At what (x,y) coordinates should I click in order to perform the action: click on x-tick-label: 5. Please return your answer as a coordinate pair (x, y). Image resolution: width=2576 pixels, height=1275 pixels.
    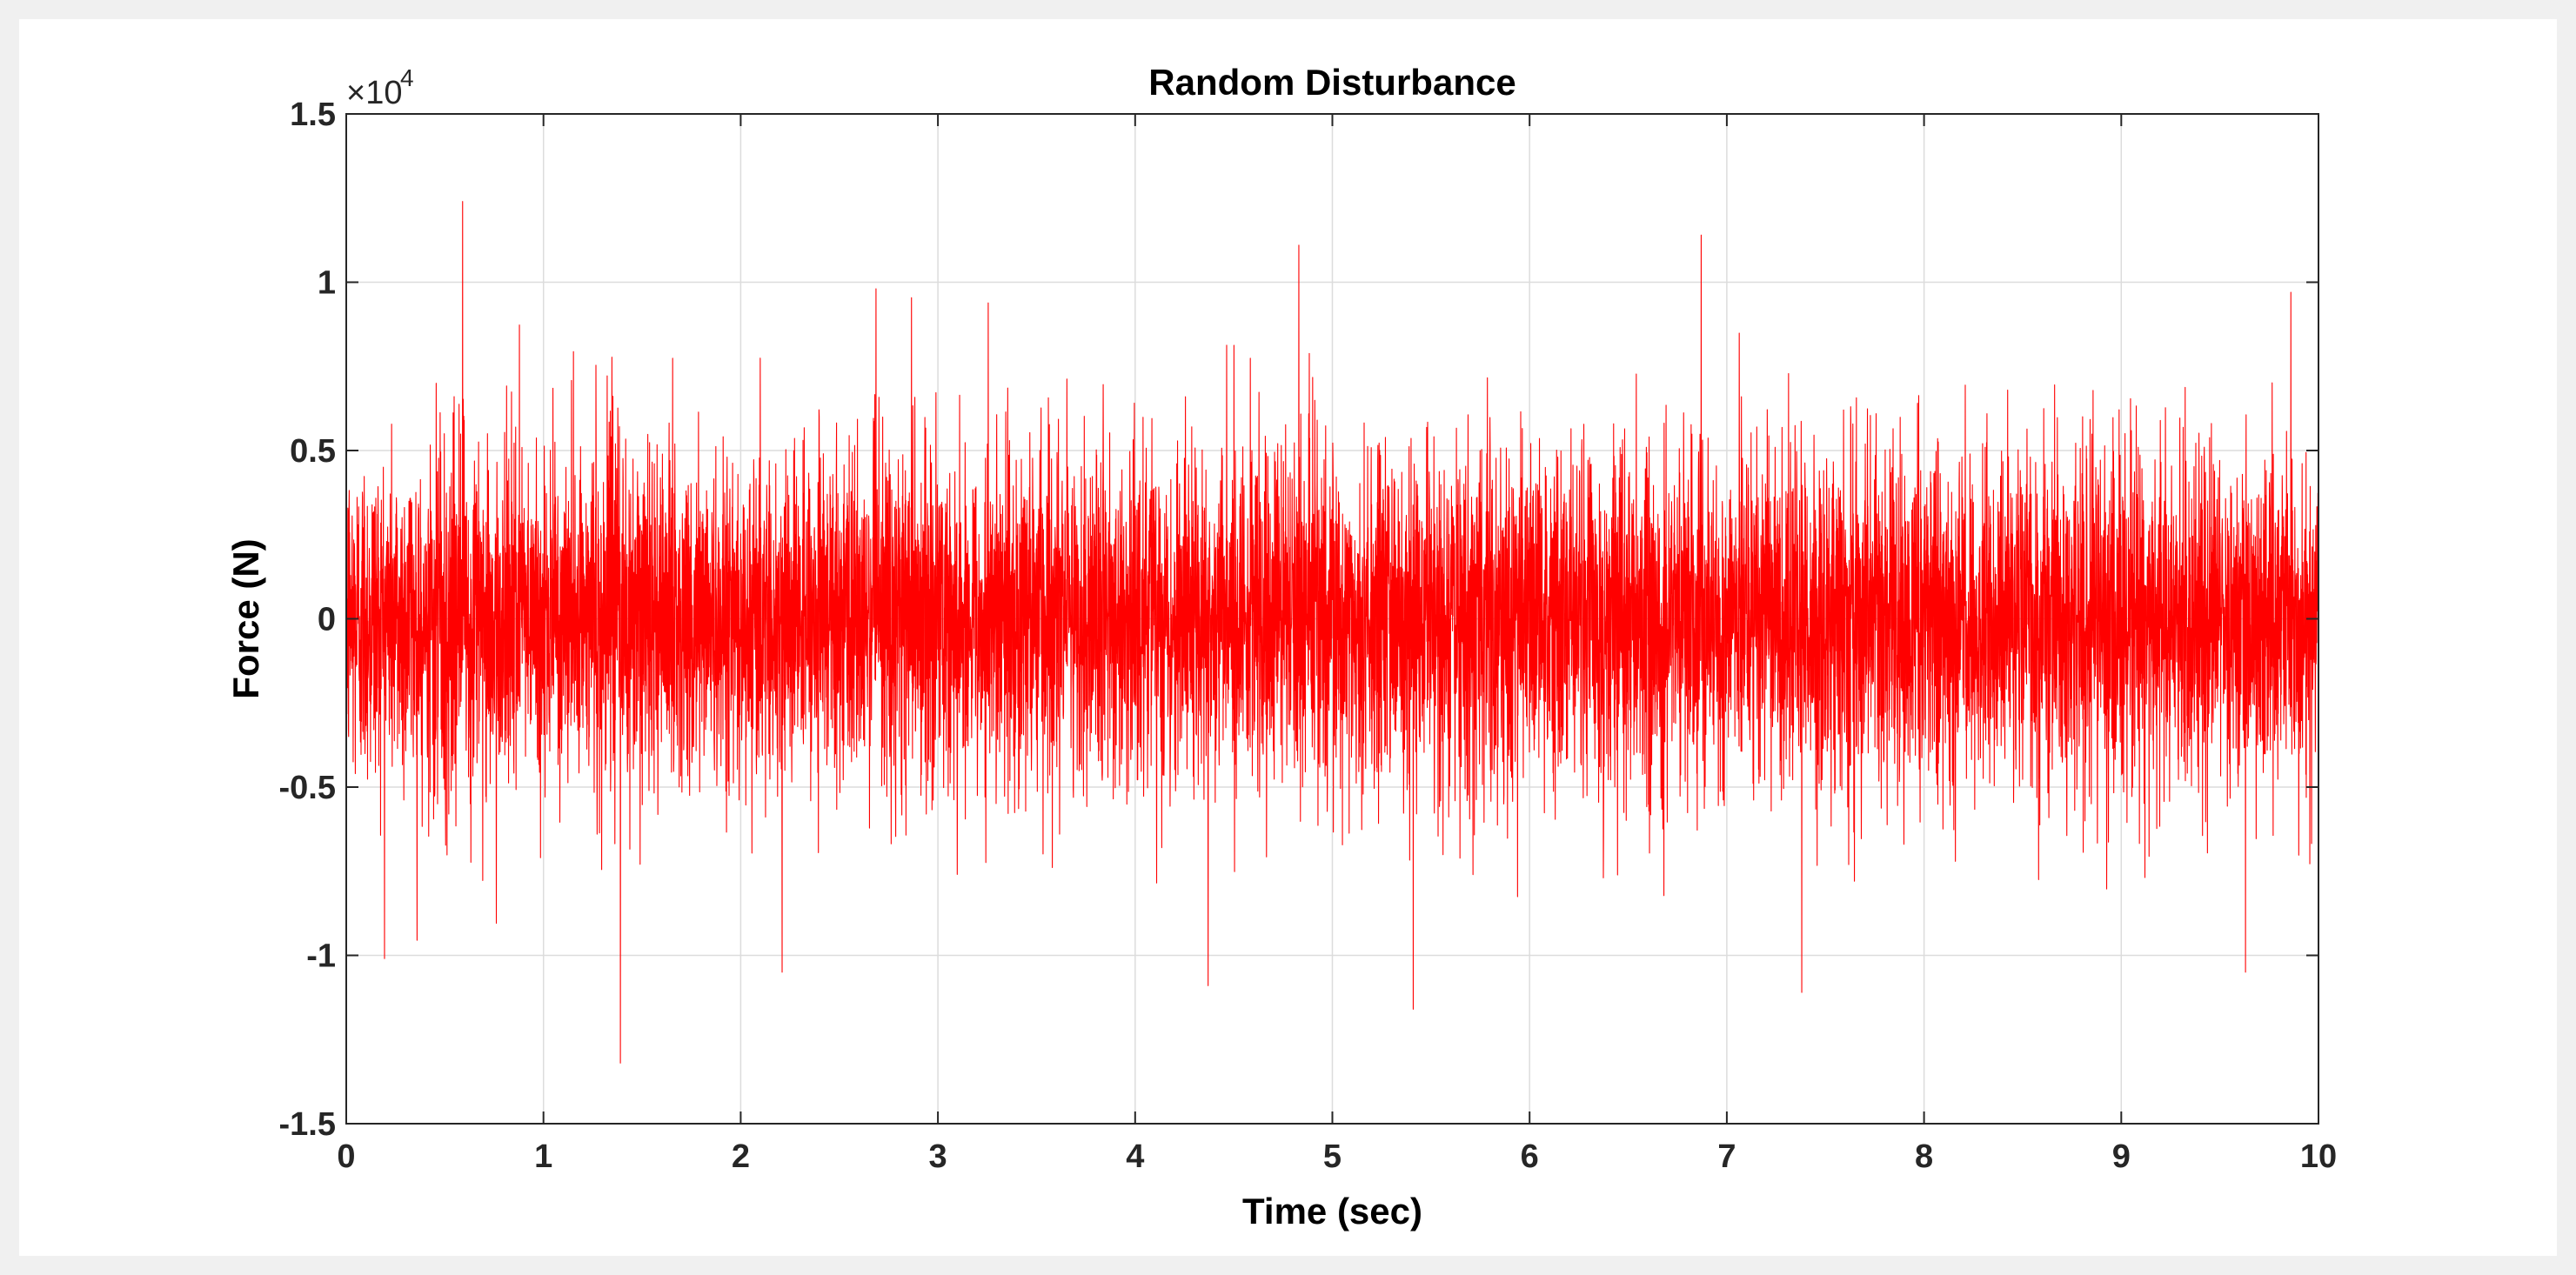
    Looking at the image, I should click on (1332, 1156).